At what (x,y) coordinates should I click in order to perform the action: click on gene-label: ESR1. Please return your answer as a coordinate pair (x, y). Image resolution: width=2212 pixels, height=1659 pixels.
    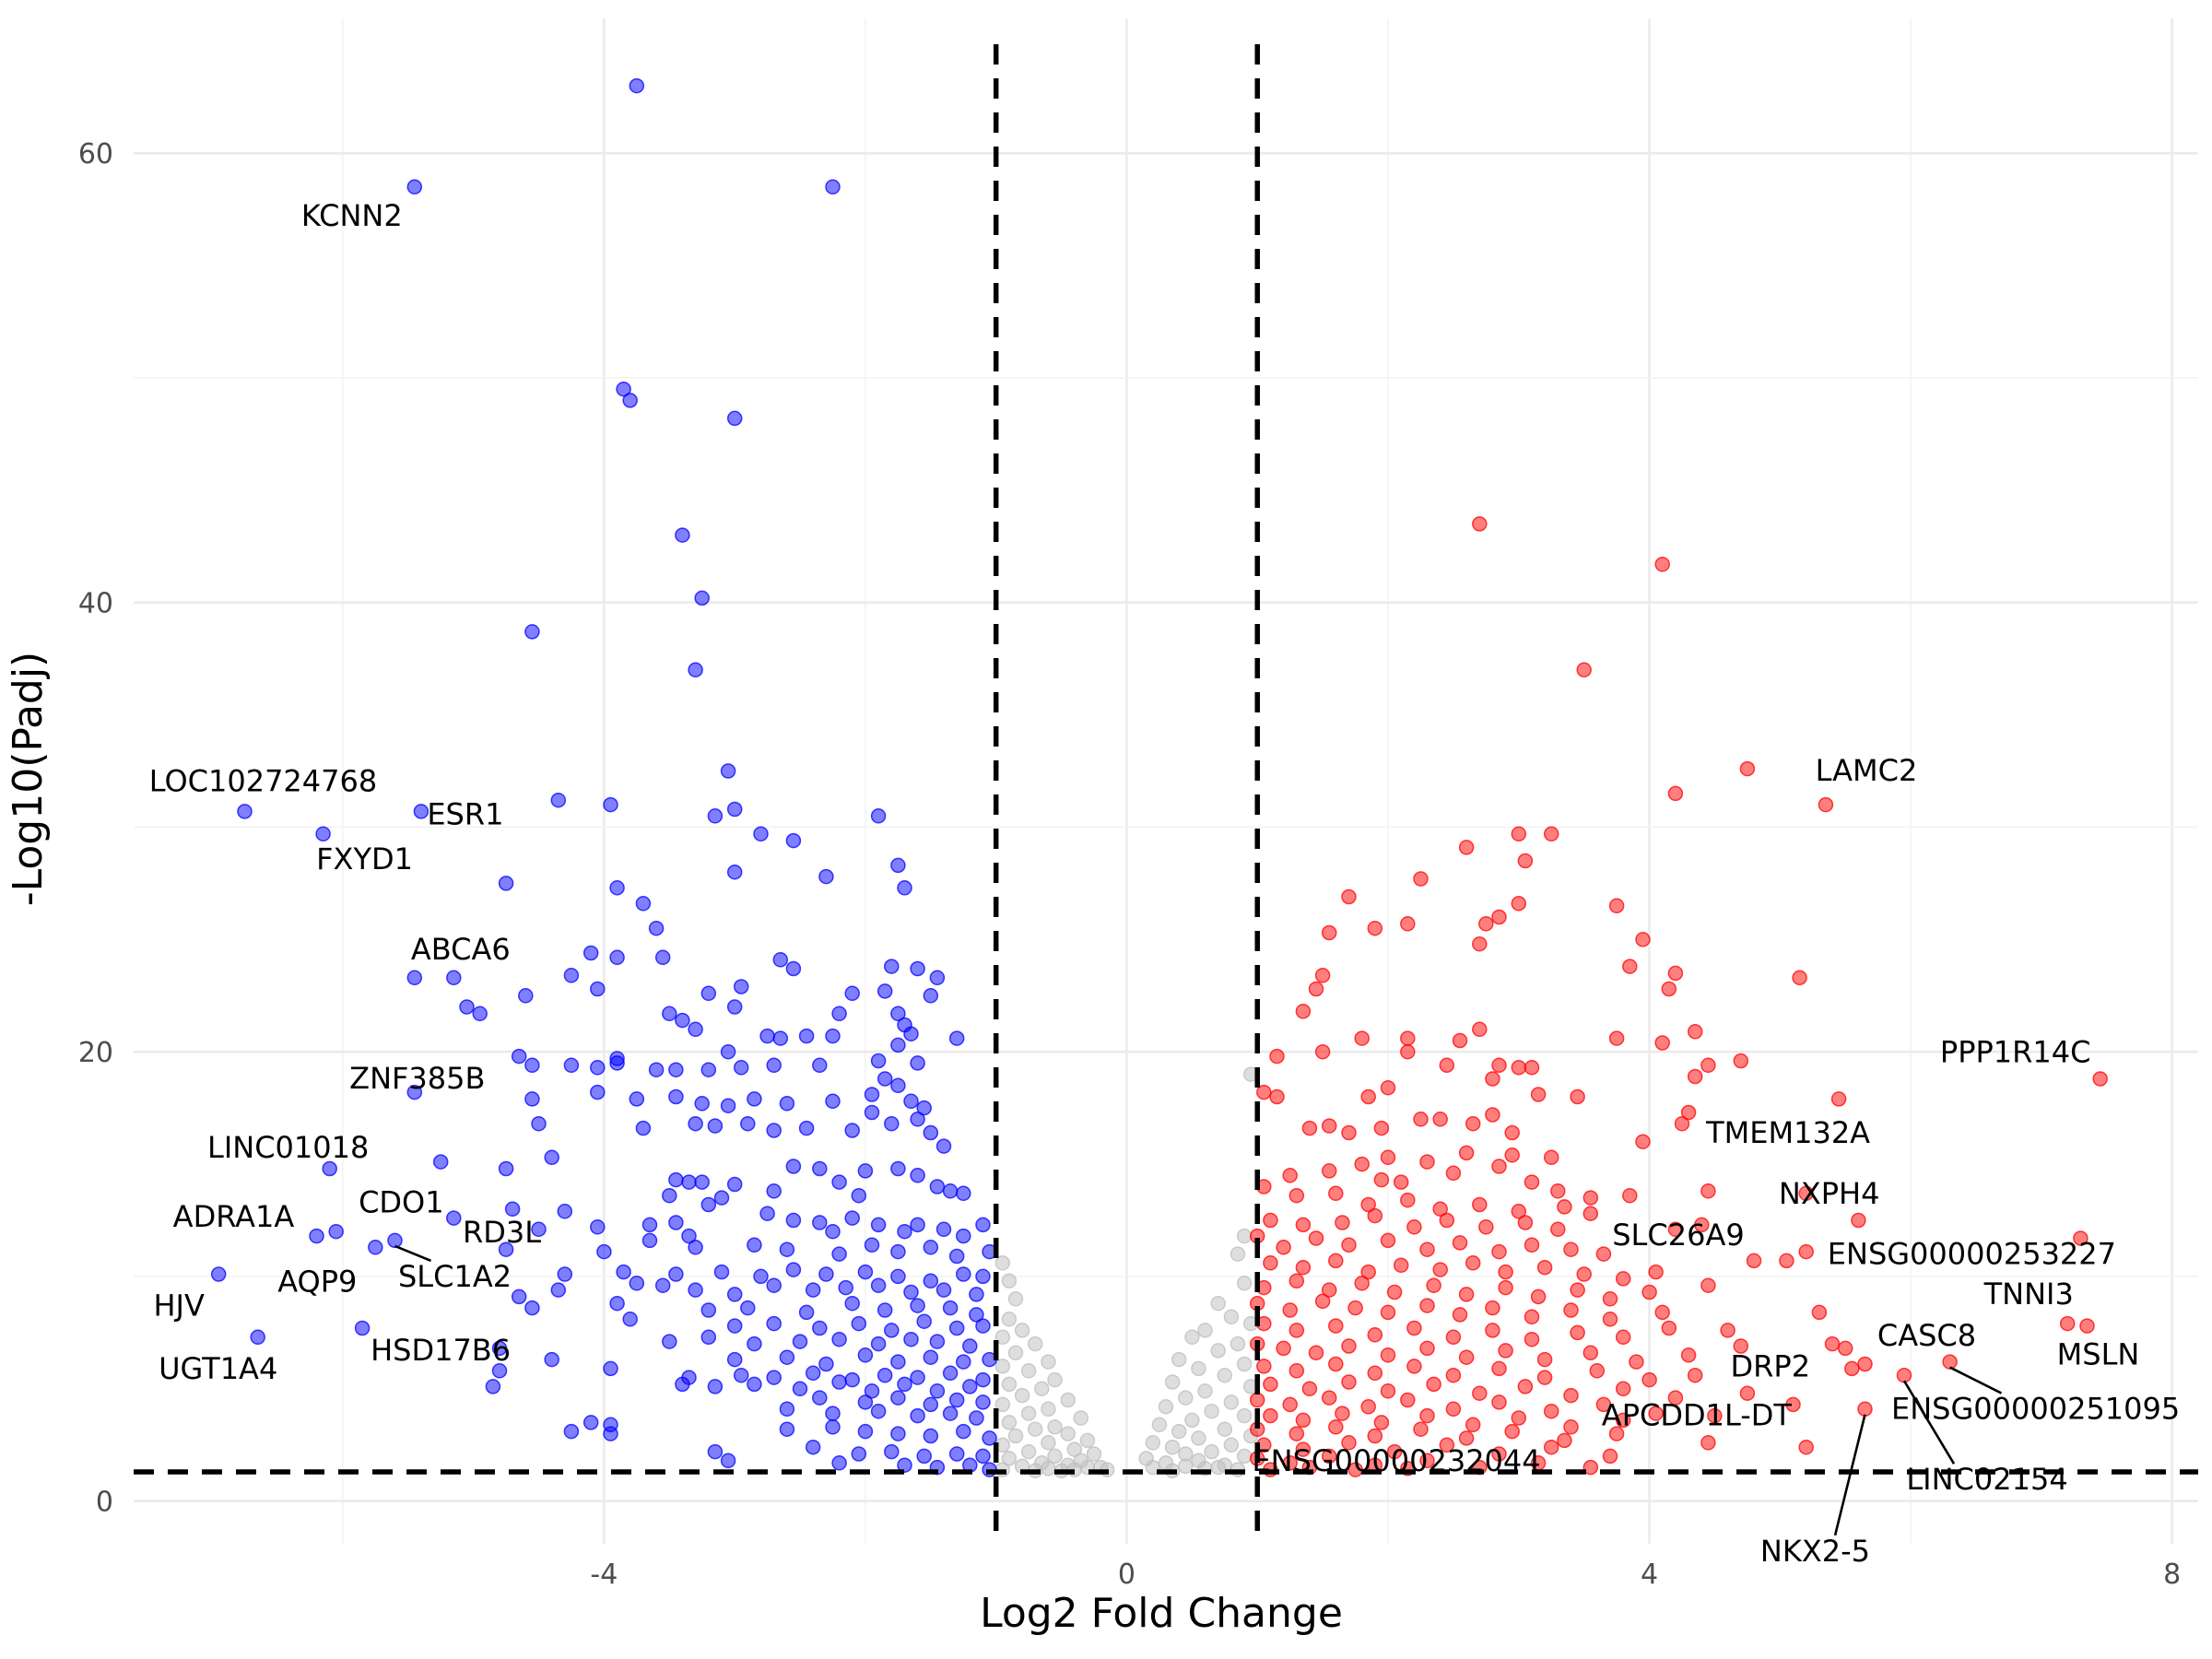
    Looking at the image, I should click on (465, 813).